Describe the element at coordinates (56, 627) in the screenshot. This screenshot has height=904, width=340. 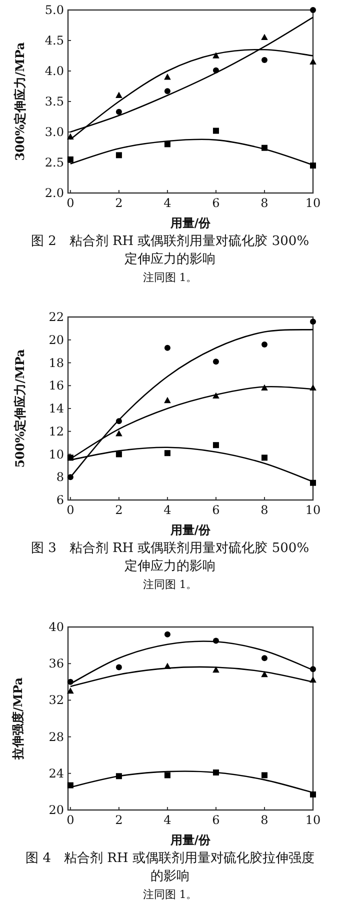
I see `y-tick-label: 40` at that location.